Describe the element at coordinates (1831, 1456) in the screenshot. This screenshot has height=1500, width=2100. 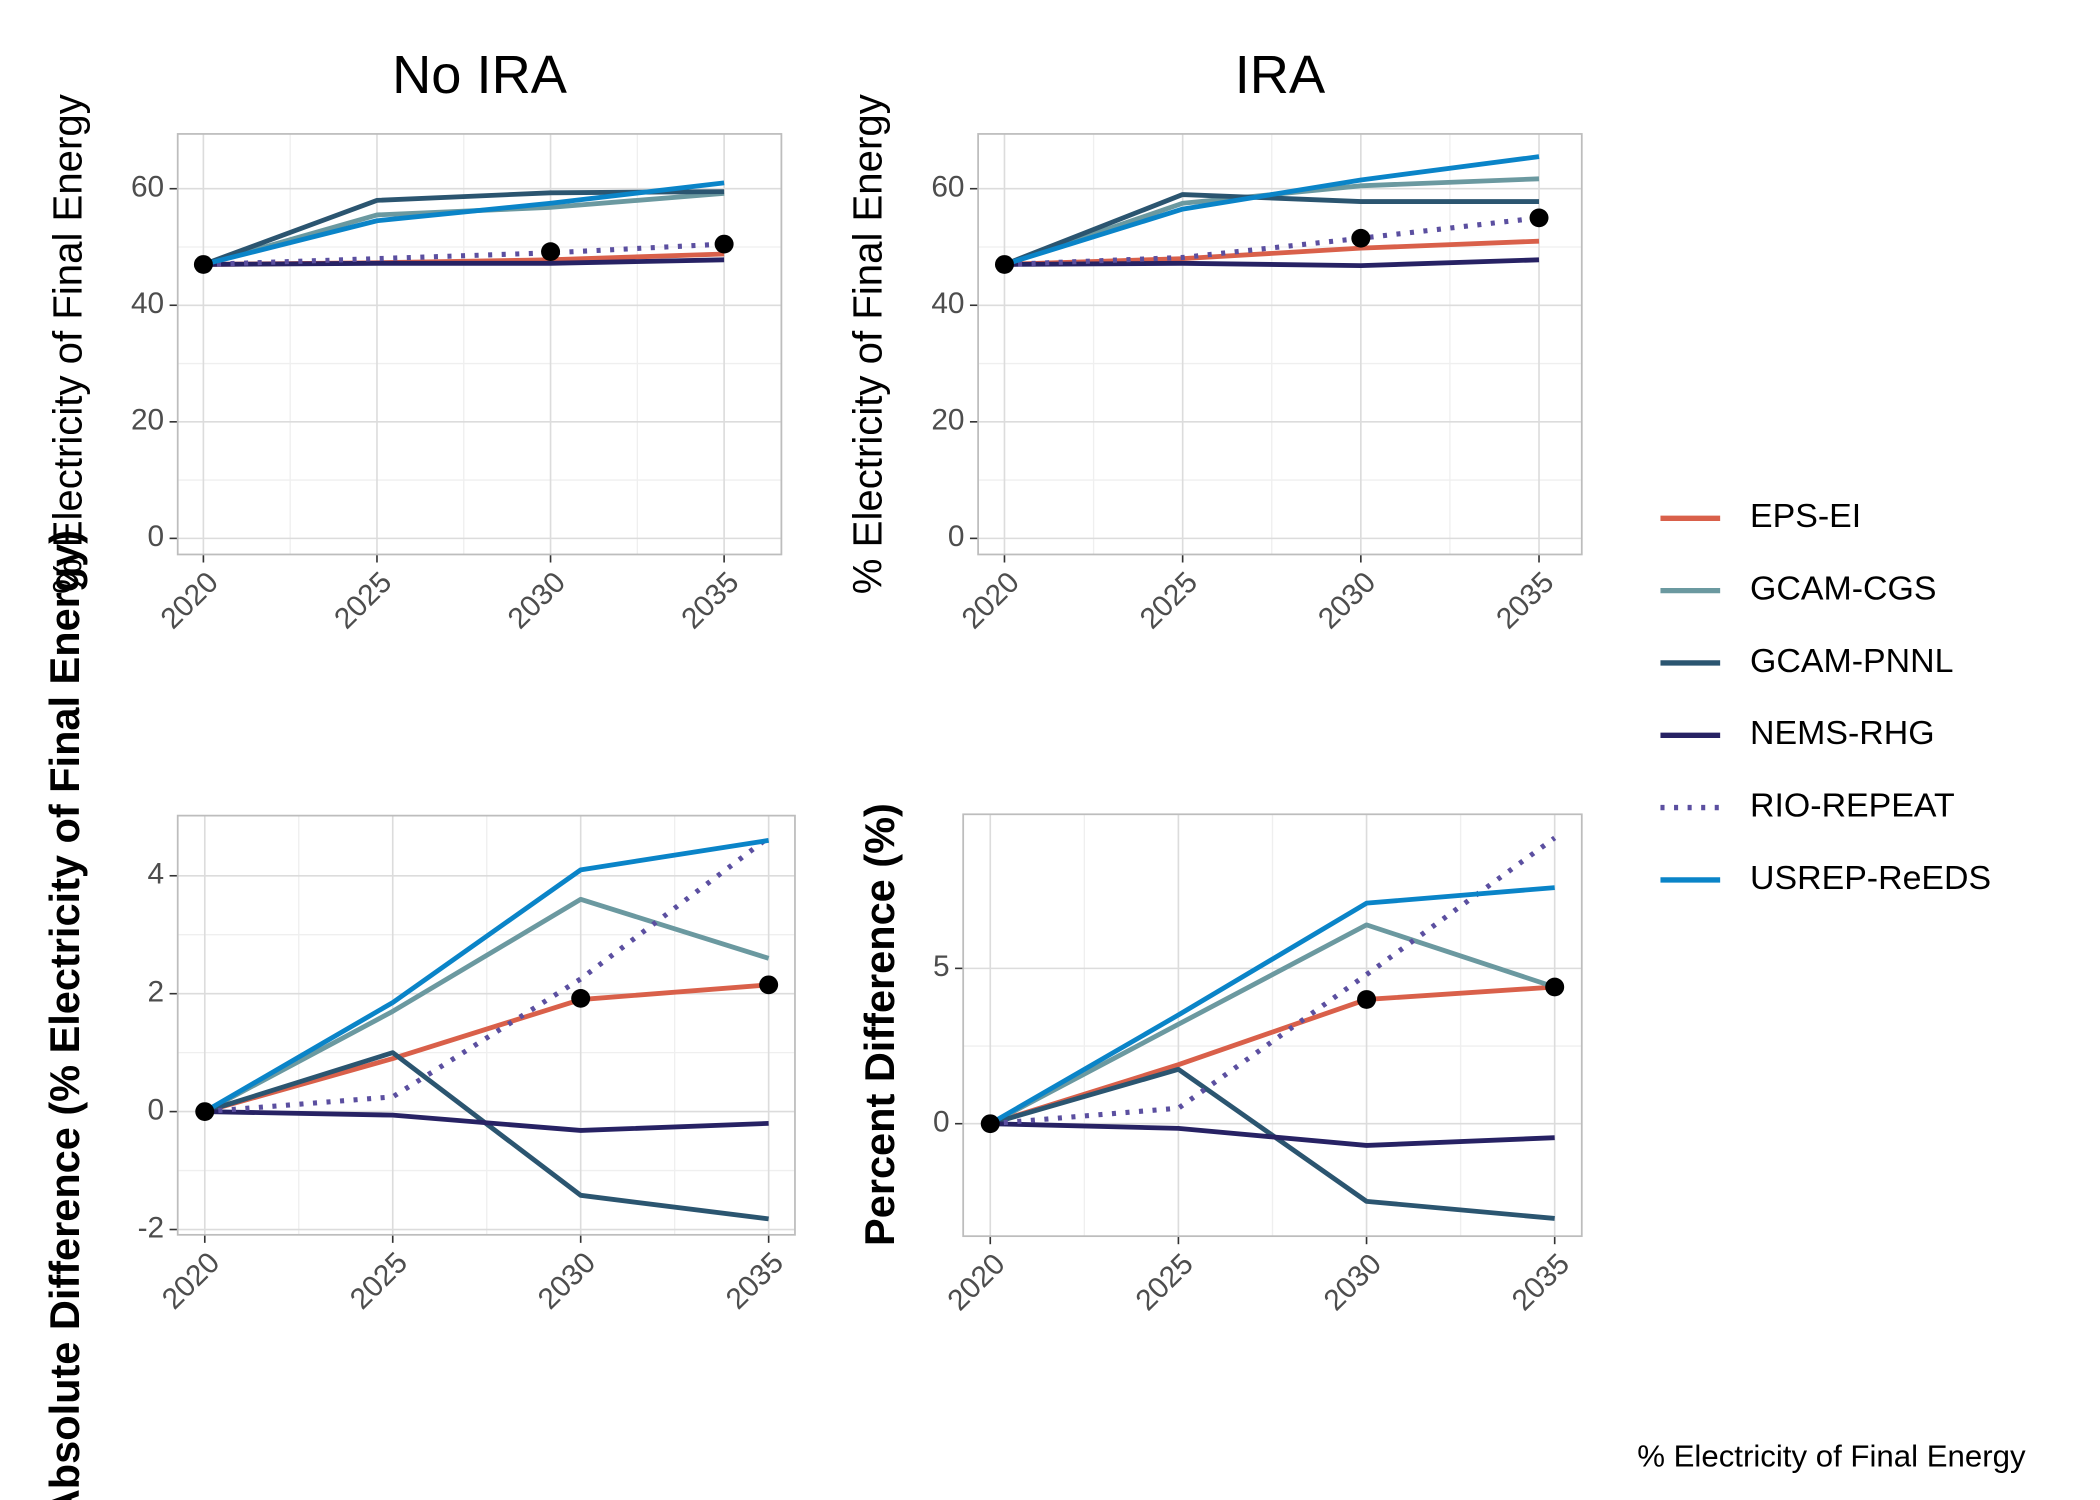
I see `legend-title: % Electricity of Final Energy` at that location.